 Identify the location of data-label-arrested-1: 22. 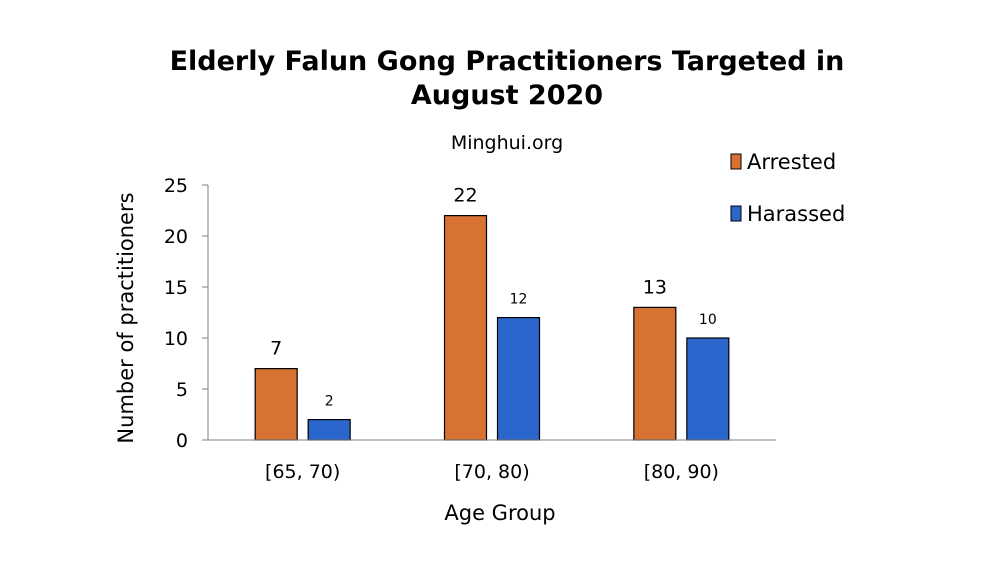
(465, 196).